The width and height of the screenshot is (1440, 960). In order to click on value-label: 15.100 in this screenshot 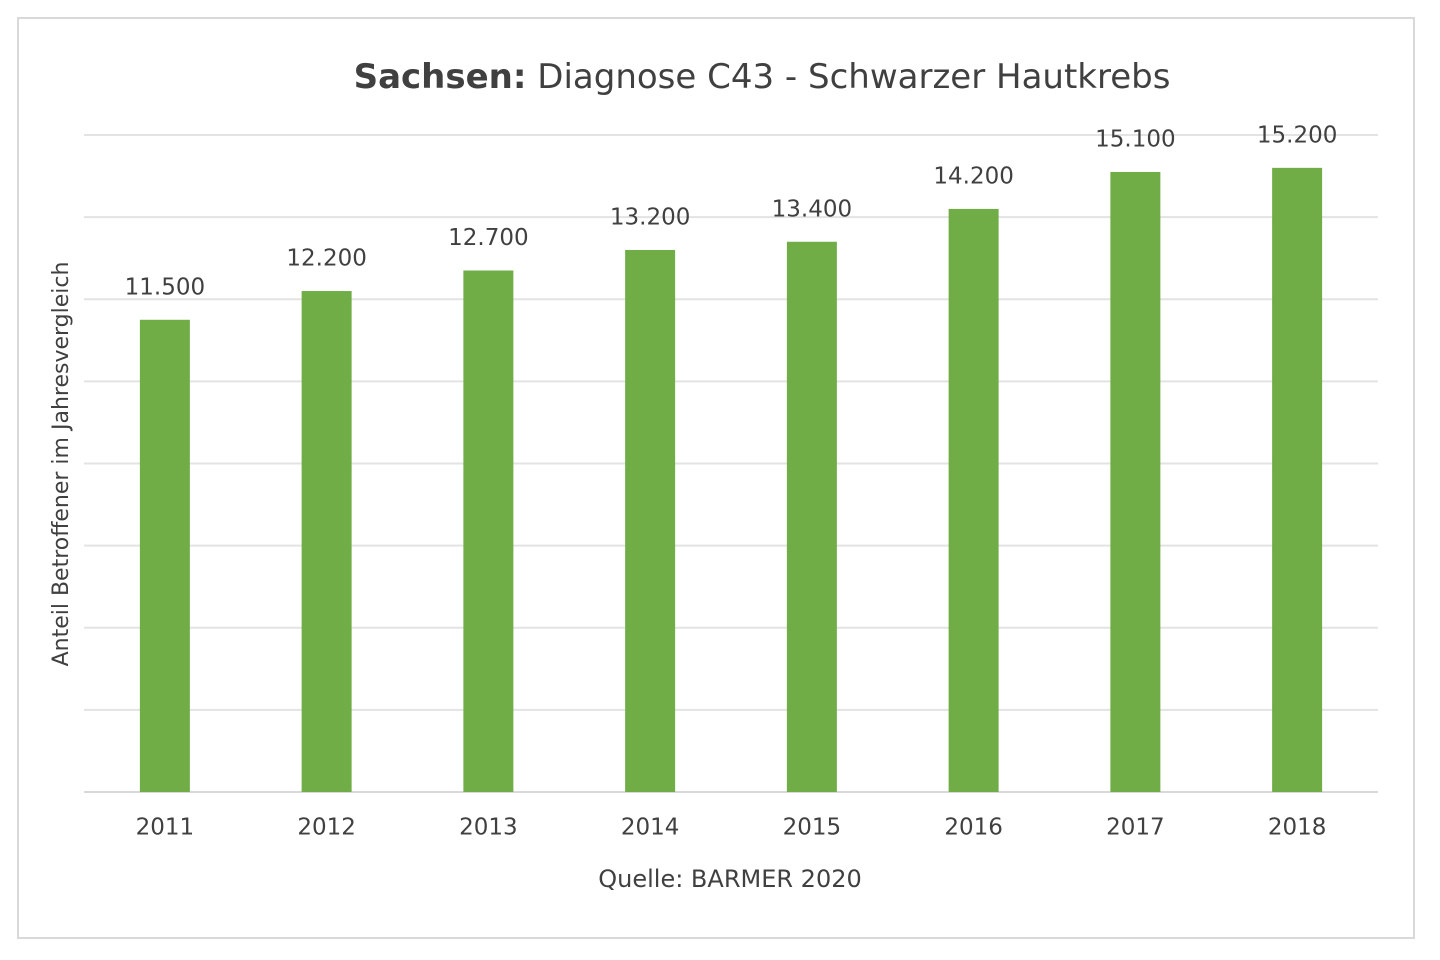, I will do `click(1135, 139)`.